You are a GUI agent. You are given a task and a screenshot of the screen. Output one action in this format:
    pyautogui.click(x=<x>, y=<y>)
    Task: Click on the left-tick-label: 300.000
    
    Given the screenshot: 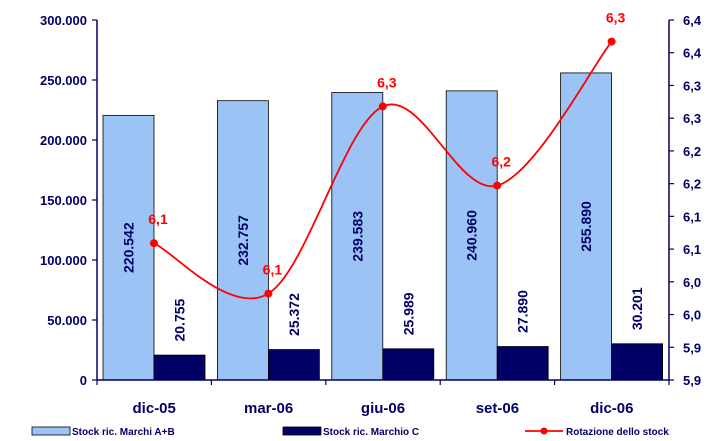 What is the action you would take?
    pyautogui.click(x=63, y=20)
    